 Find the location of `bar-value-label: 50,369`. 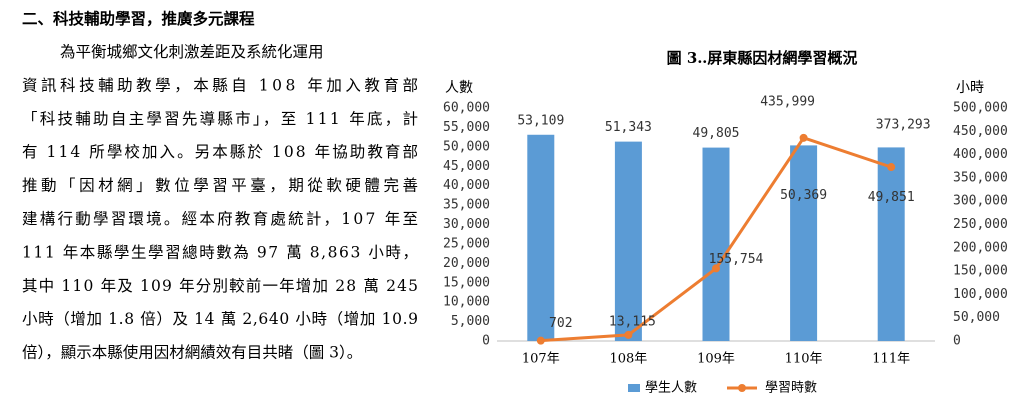

bar-value-label: 50,369 is located at coordinates (803, 195).